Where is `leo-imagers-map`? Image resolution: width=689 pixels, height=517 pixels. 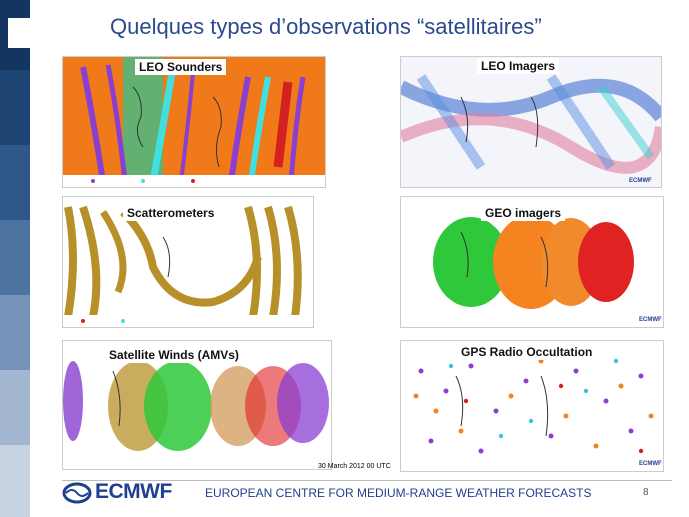 leo-imagers-map is located at coordinates (531, 122).